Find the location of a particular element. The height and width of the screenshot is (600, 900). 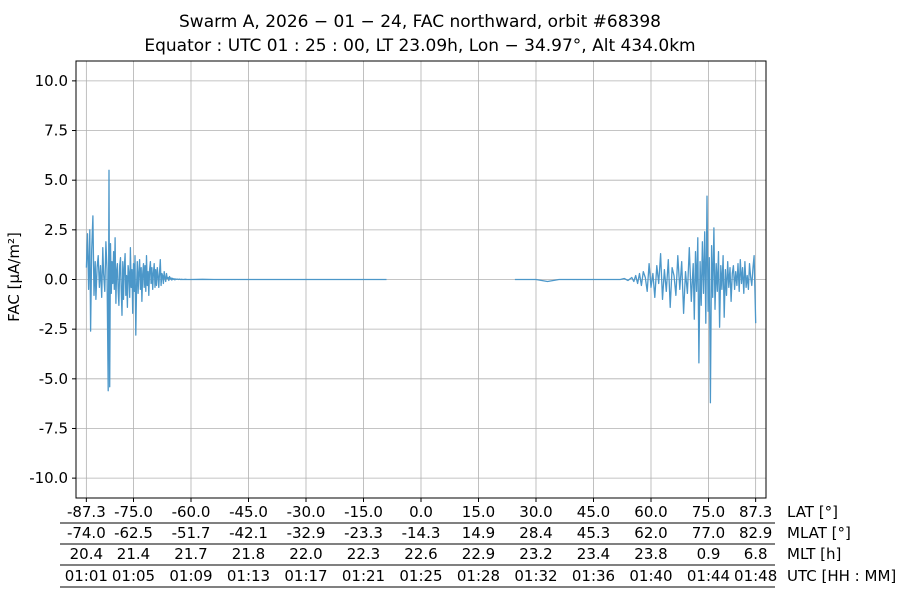

x-tick-label: 01:09 is located at coordinates (190, 576).